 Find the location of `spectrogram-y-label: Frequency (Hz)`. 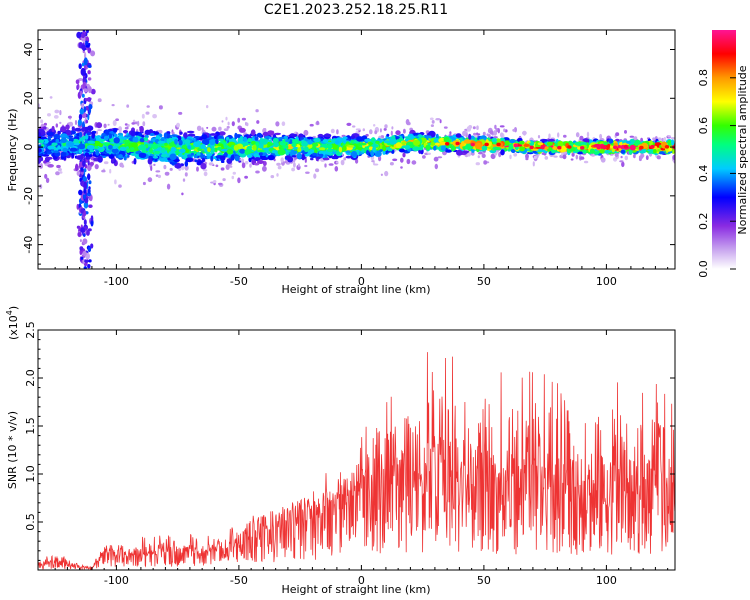

spectrogram-y-label: Frequency (Hz) is located at coordinates (12, 150).